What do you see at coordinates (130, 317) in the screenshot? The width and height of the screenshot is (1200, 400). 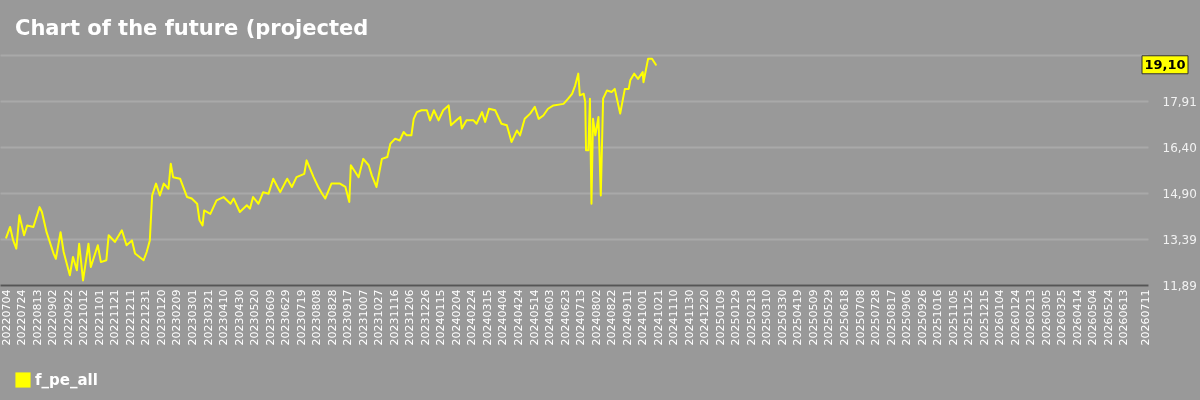 I see `x-tick-label: 20221211` at bounding box center [130, 317].